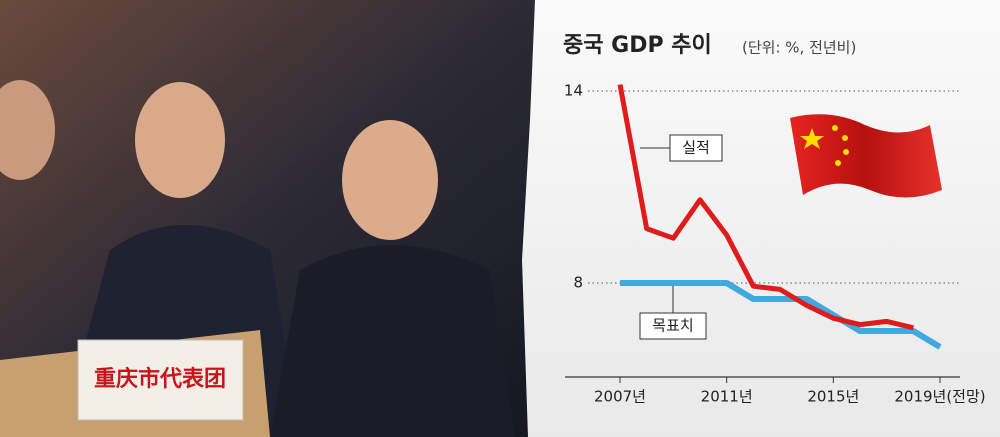 Image resolution: width=1000 pixels, height=437 pixels. What do you see at coordinates (573, 91) in the screenshot?
I see `y-tick-label: 14` at bounding box center [573, 91].